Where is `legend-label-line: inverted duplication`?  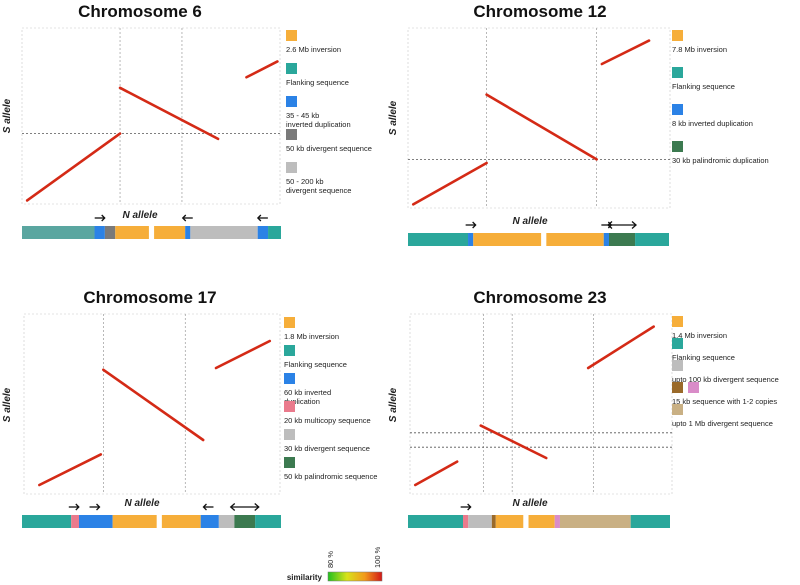 legend-label-line: inverted duplication is located at coordinates (318, 124).